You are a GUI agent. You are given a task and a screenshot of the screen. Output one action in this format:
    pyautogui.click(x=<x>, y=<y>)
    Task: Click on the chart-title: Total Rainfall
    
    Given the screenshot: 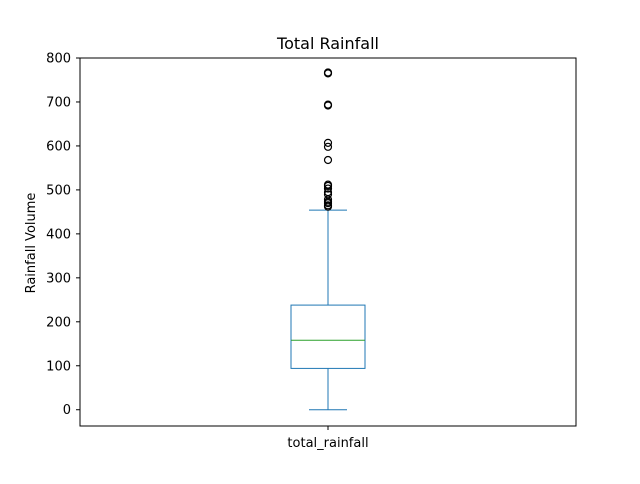 What is the action you would take?
    pyautogui.click(x=327, y=43)
    